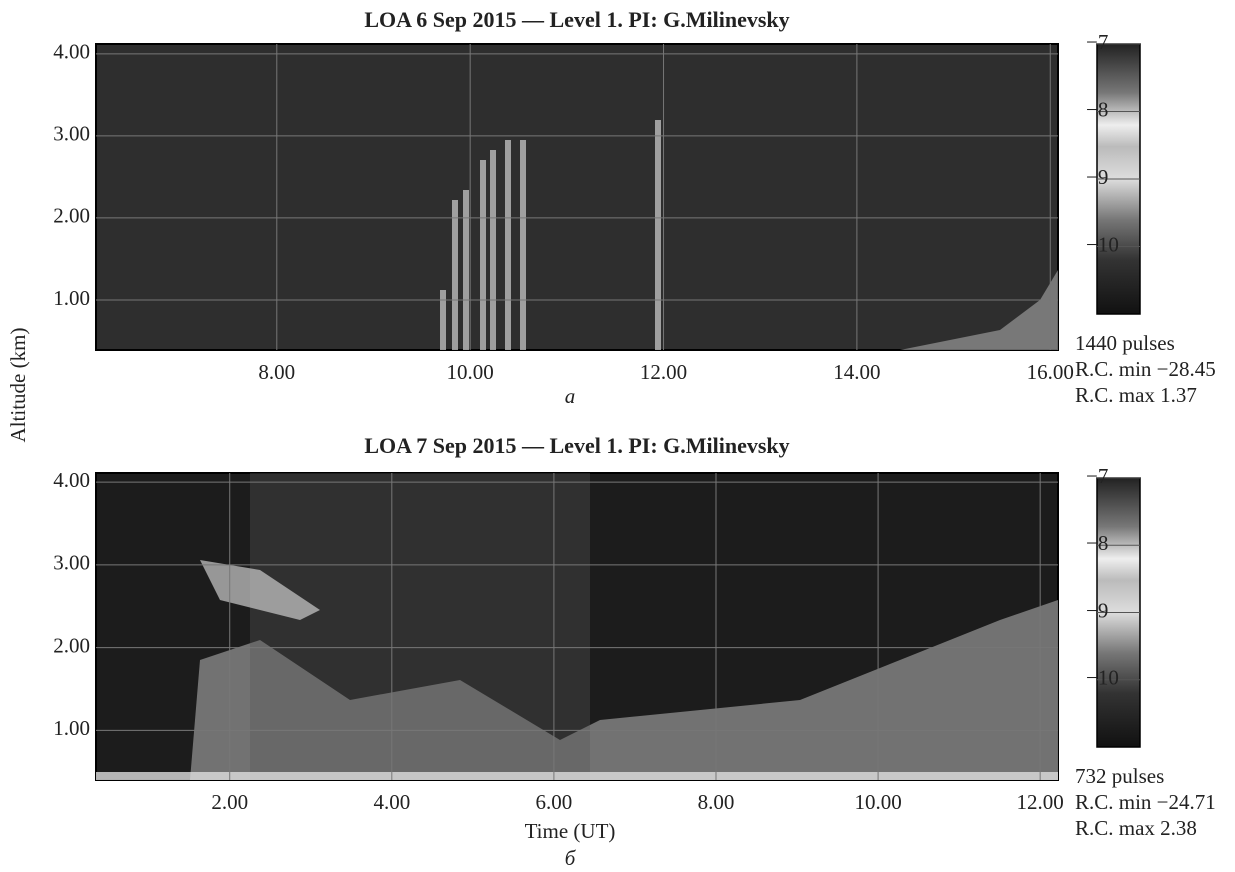  Describe the element at coordinates (229, 802) in the screenshot. I see `x-tick-label: 2.00` at that location.